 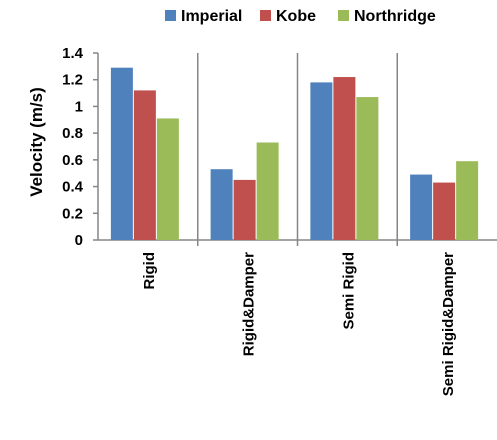 What do you see at coordinates (296, 16) in the screenshot?
I see `legend-label-kobe: Kobe` at bounding box center [296, 16].